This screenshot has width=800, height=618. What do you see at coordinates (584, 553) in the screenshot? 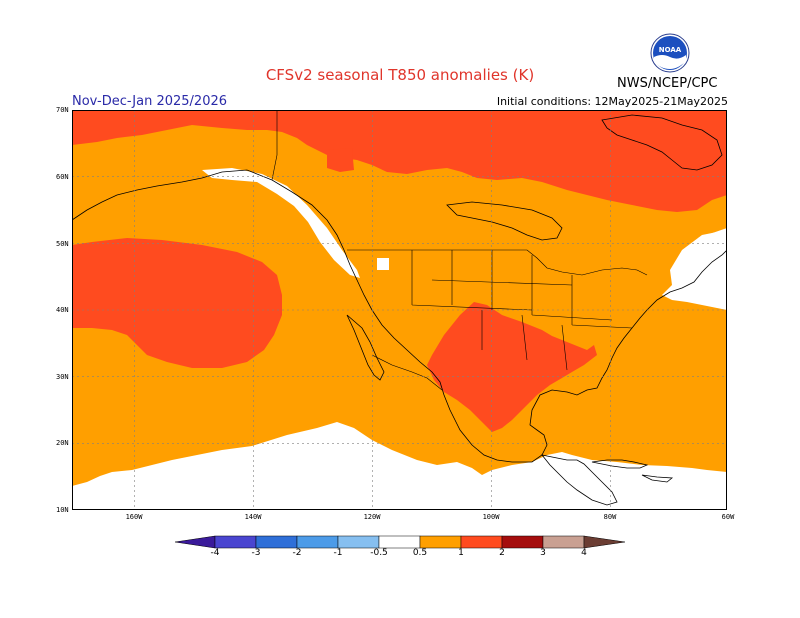
I see `colorbar-label: 4` at bounding box center [584, 553].